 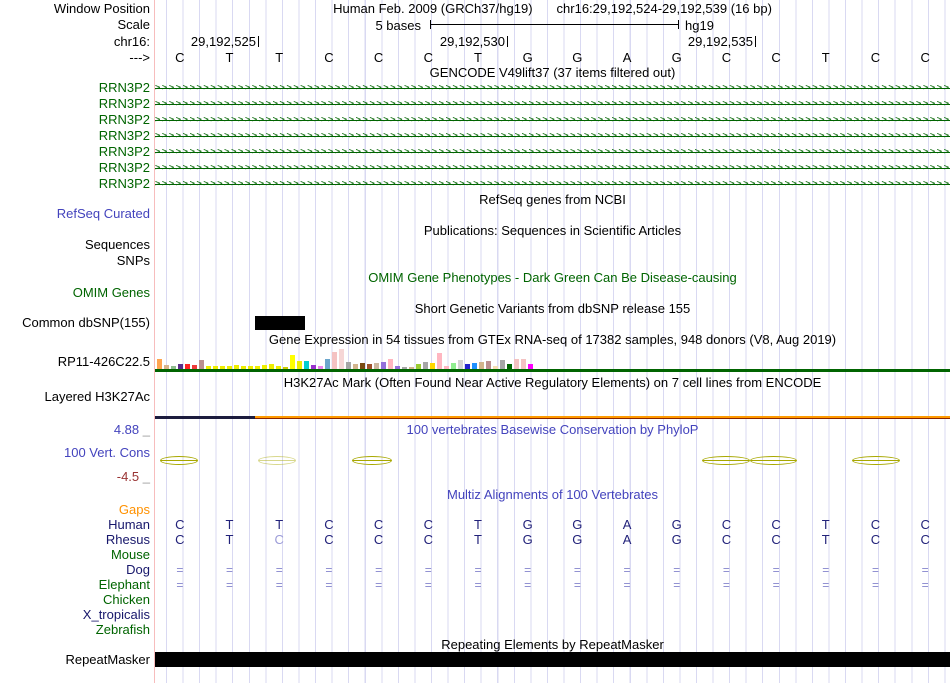 I want to click on species-label-chicken: Chicken, so click(x=126, y=599).